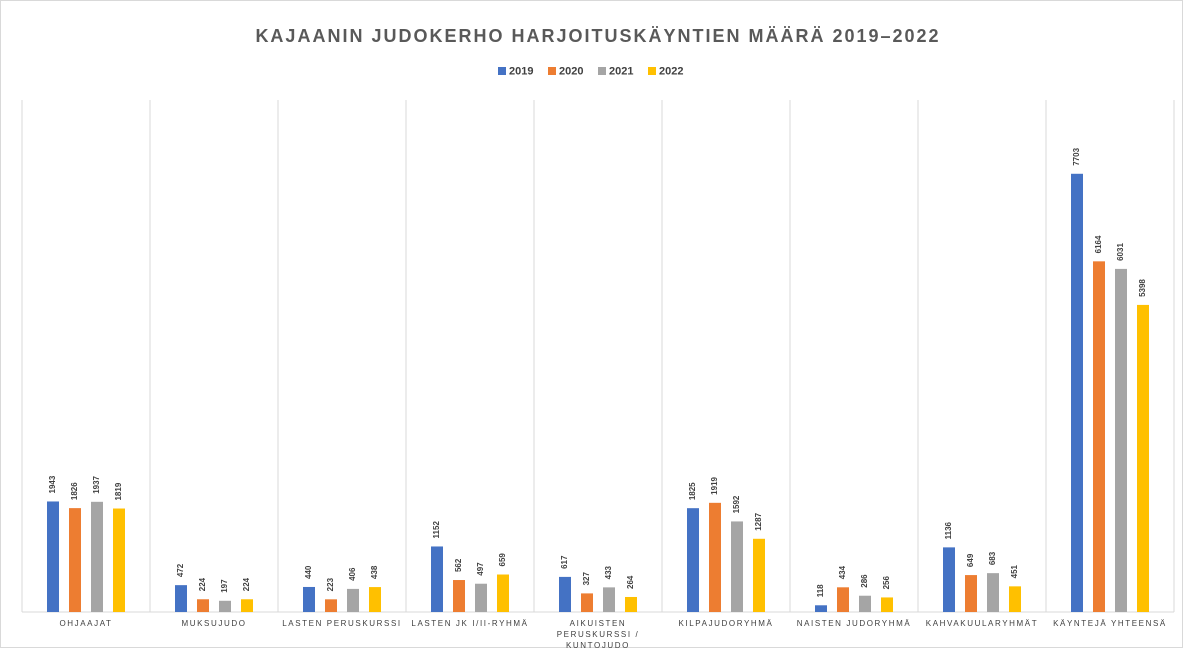 Image resolution: width=1183 pixels, height=648 pixels. I want to click on x-tick-label: LASTEN PERUSKURSSI, so click(342, 623).